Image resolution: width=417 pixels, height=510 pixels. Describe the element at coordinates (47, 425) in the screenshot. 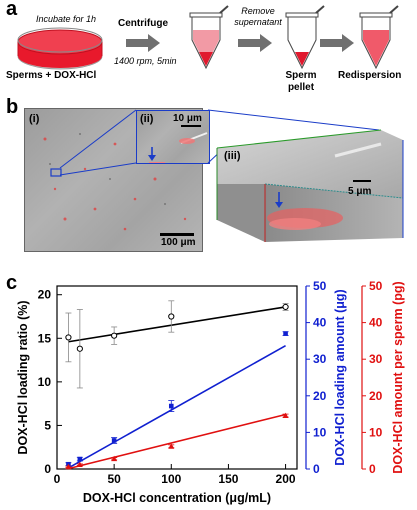

I see `left-y-tick-label: 5` at that location.